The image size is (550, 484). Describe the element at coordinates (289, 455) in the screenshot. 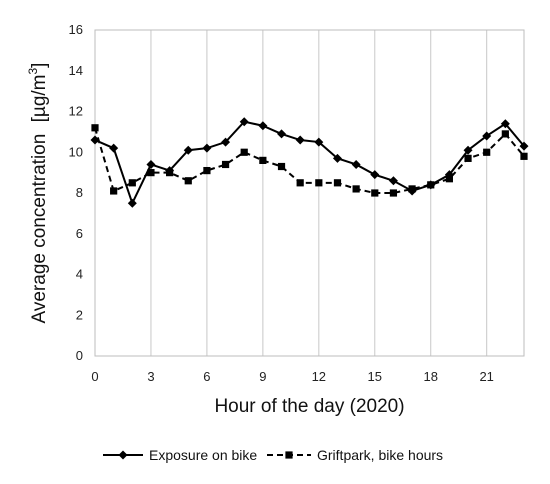

I see `legend-marker-square` at that location.